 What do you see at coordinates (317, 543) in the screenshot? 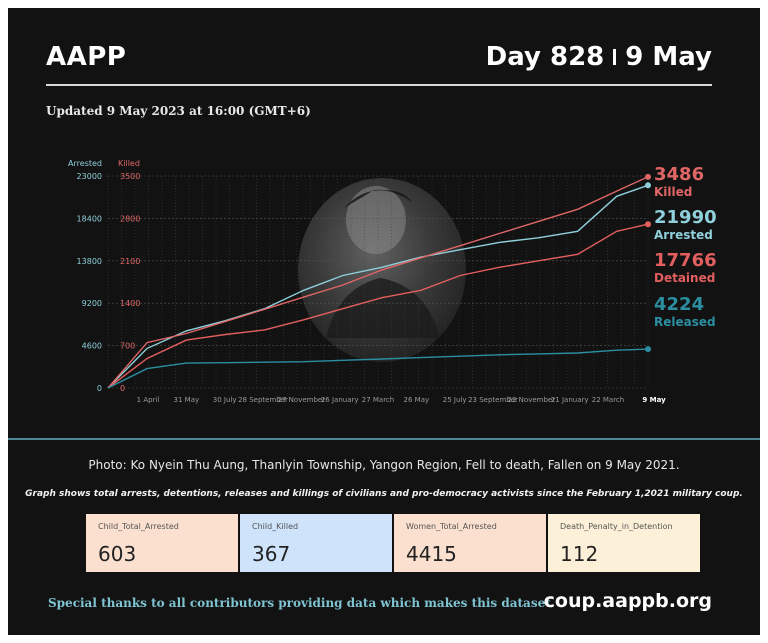
I see `stat-child-killed: Child_Killed 367` at bounding box center [317, 543].